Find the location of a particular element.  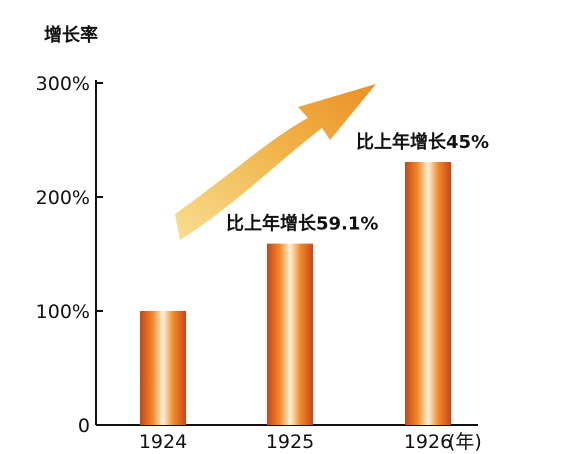

bar-annotation: 比上年增长59.1% is located at coordinates (302, 224).